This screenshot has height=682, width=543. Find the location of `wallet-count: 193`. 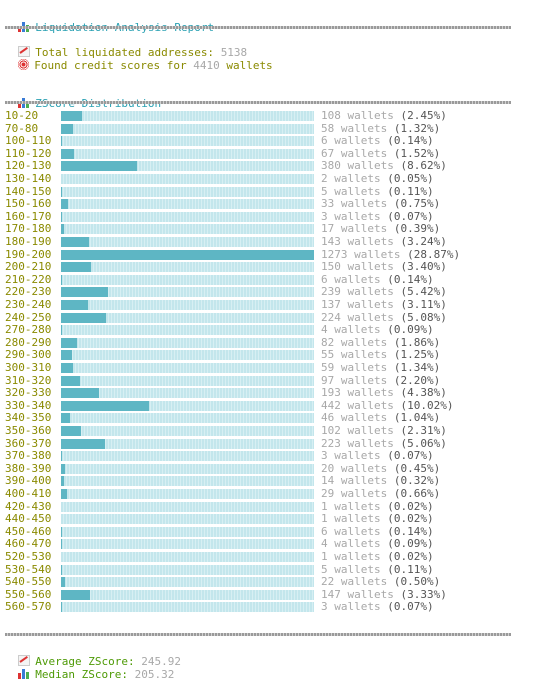

wallet-count: 193 is located at coordinates (331, 393).